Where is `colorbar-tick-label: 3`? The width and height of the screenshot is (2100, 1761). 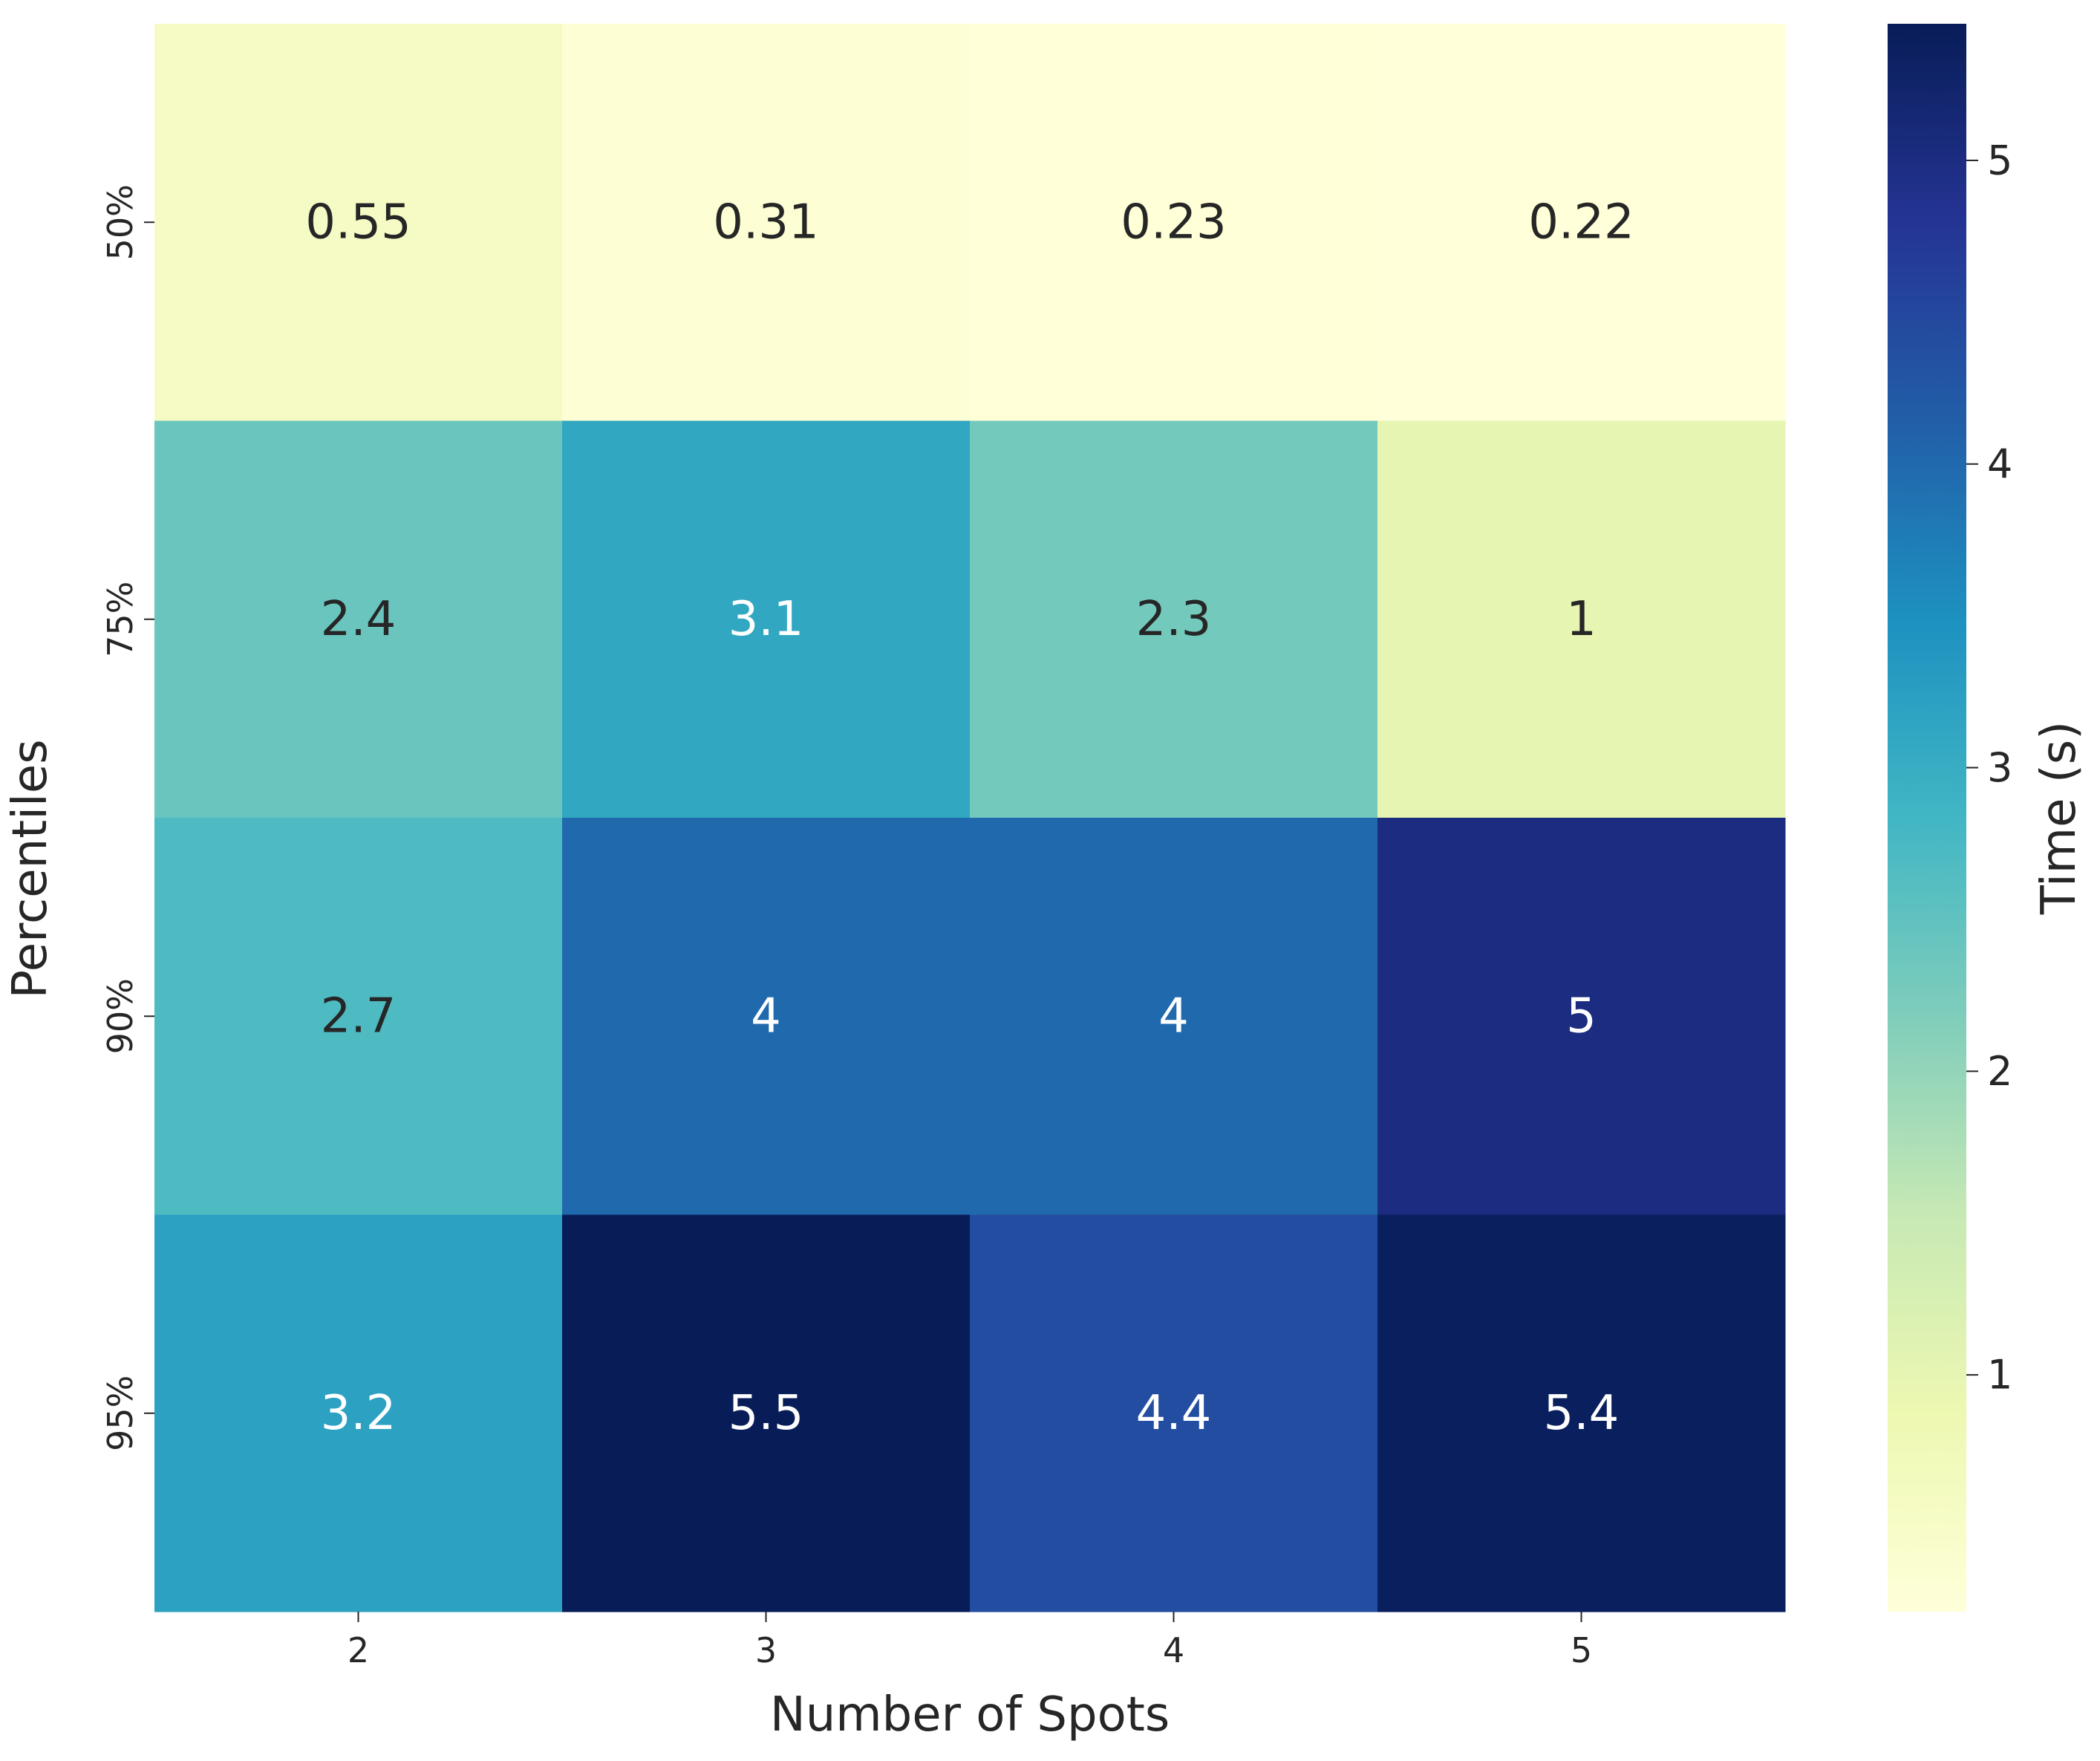 colorbar-tick-label: 3 is located at coordinates (1999, 768).